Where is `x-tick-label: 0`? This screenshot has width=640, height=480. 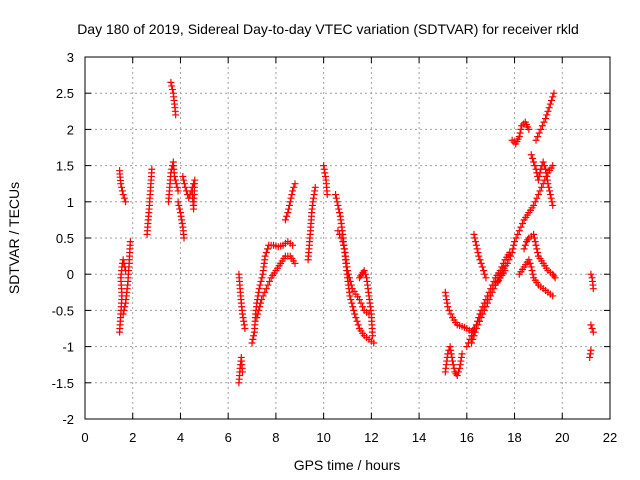
x-tick-label: 0 is located at coordinates (84, 437).